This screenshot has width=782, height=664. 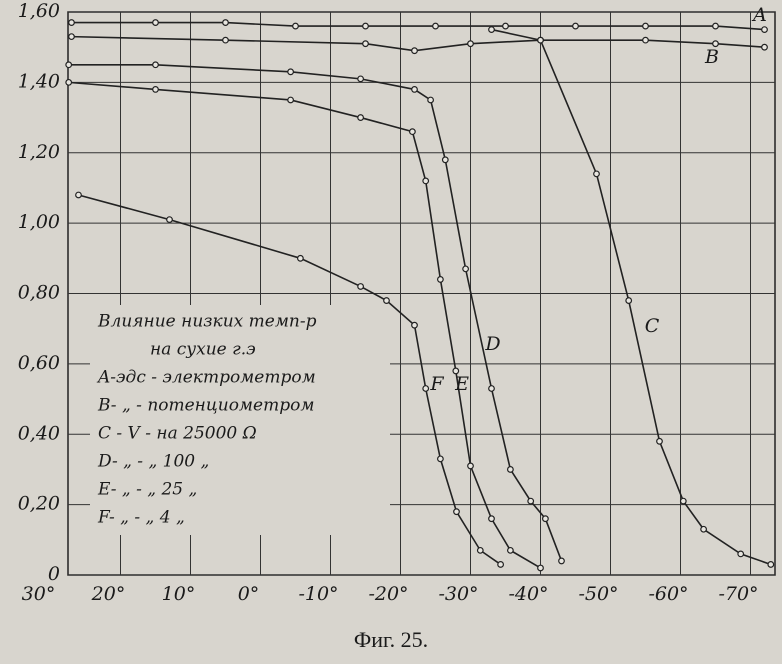 What do you see at coordinates (39, 504) in the screenshot?
I see `y-tick-label: 0,20` at bounding box center [39, 504].